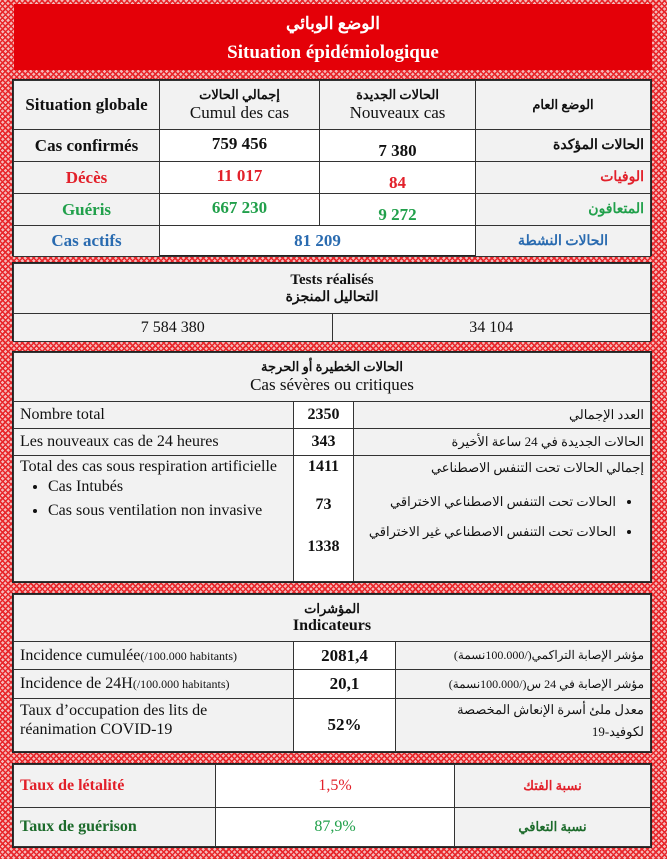 The width and height of the screenshot is (667, 859). What do you see at coordinates (552, 786) in the screenshot?
I see `lethality-label-ar: نسبة الفتك` at bounding box center [552, 786].